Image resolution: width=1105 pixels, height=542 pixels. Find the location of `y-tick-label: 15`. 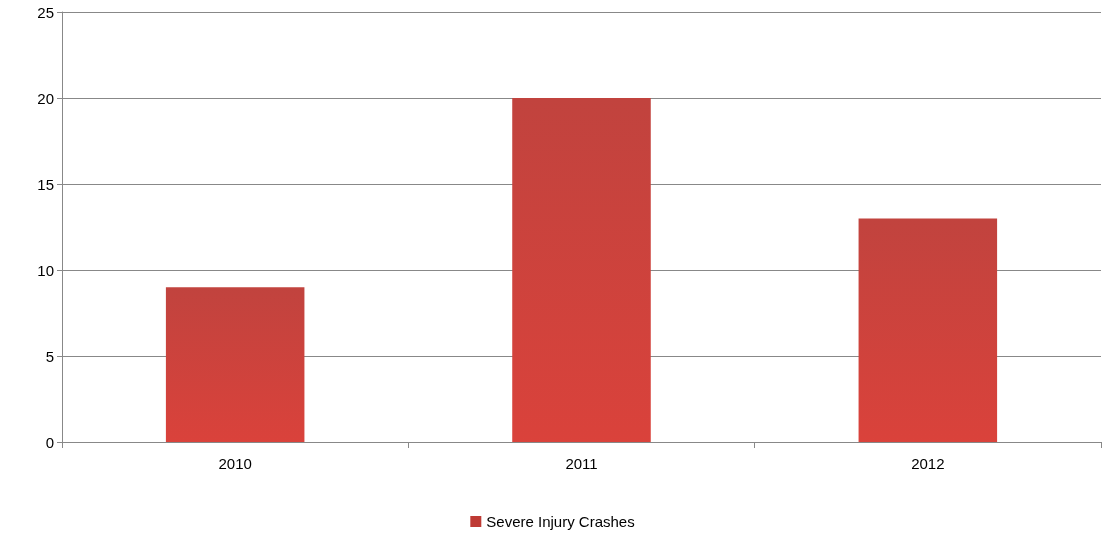

y-tick-label: 15 is located at coordinates (45, 184).